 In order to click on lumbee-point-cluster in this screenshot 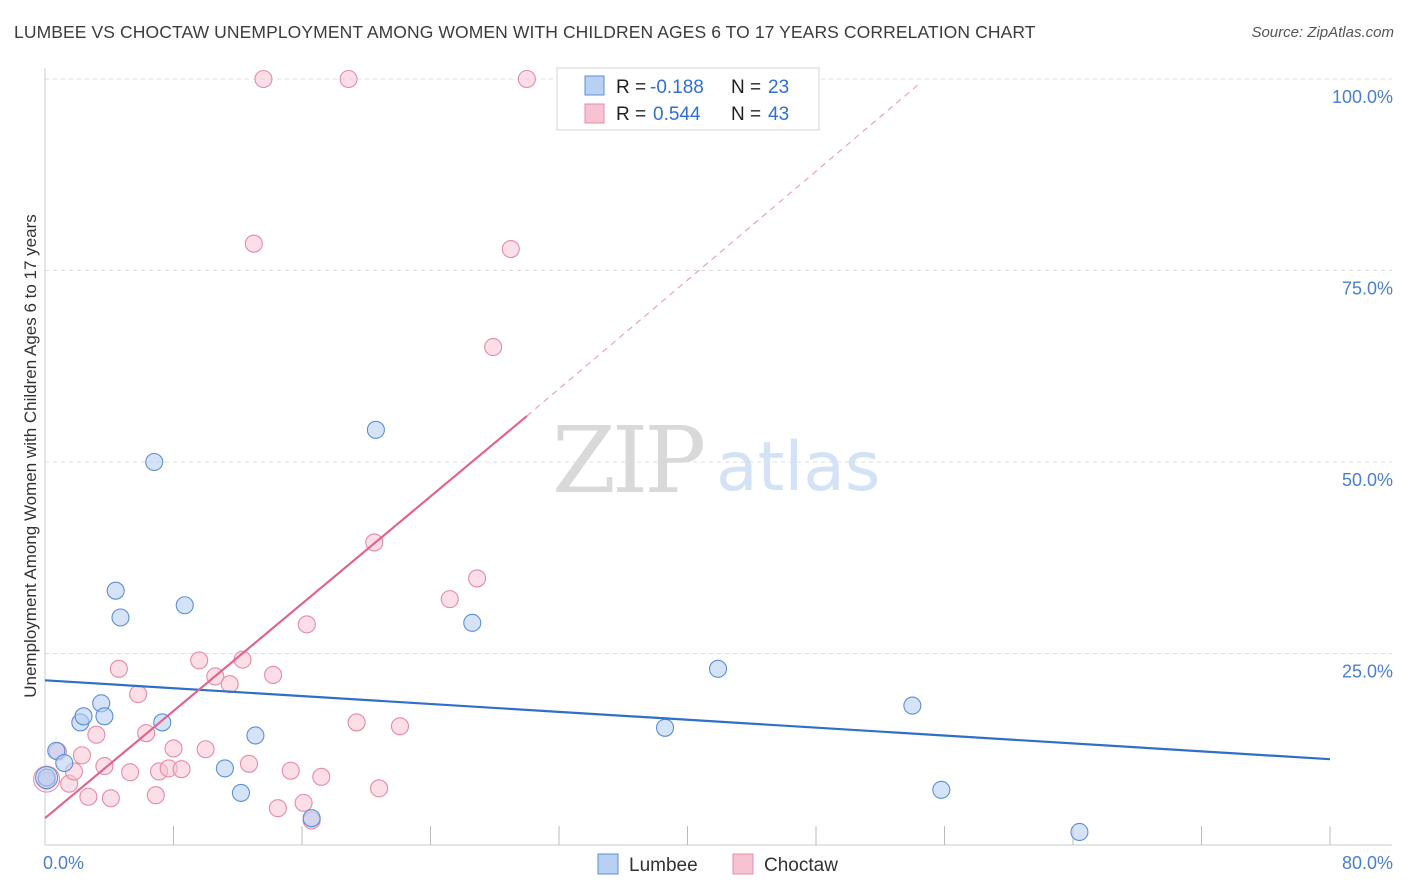, I will do `click(47, 778)`.